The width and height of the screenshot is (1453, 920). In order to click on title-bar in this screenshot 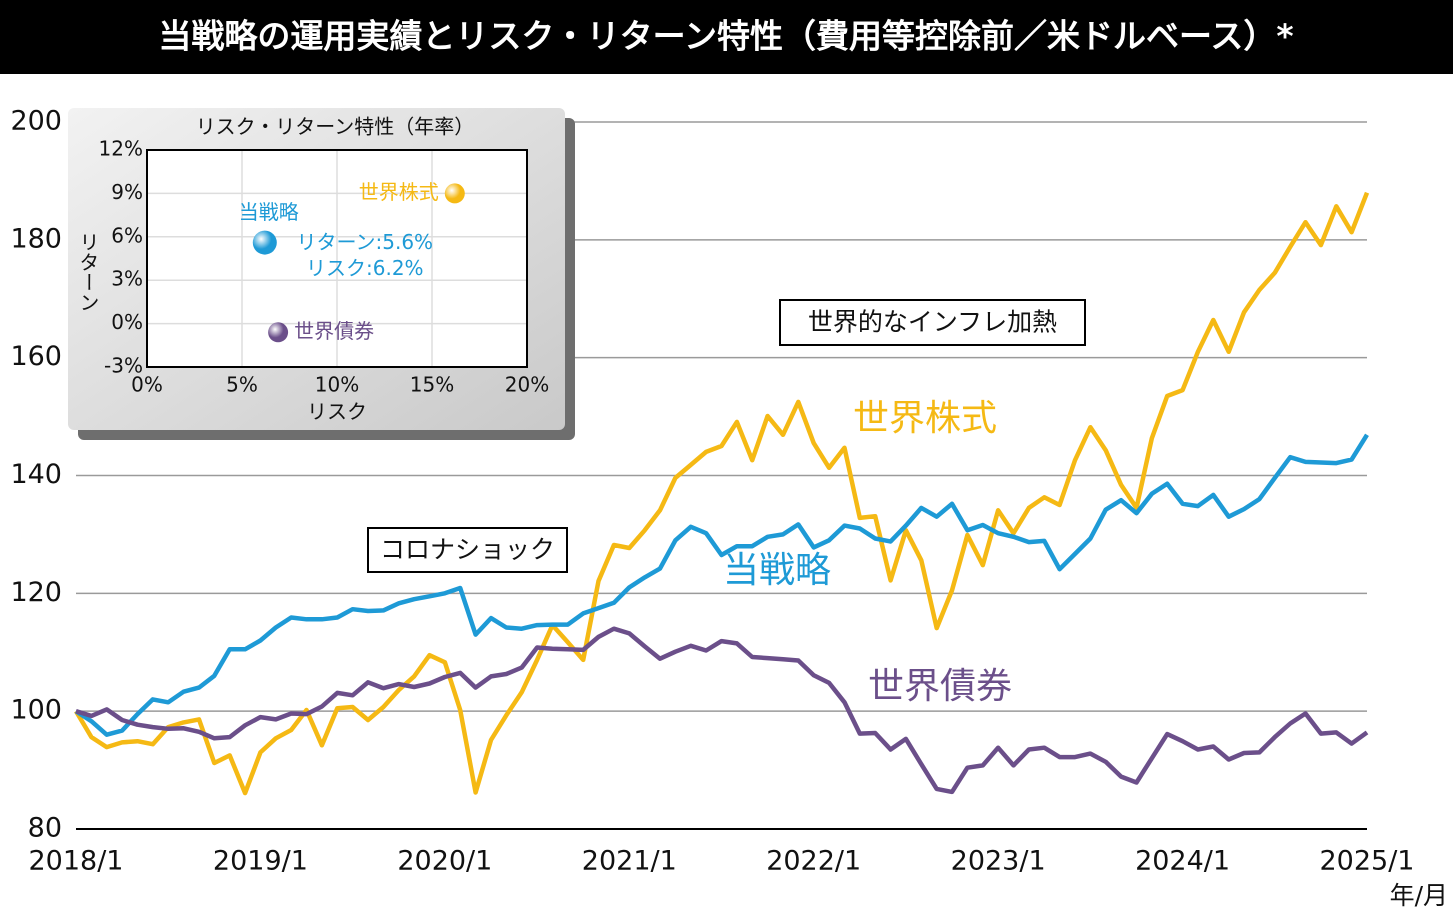, I will do `click(726, 37)`.